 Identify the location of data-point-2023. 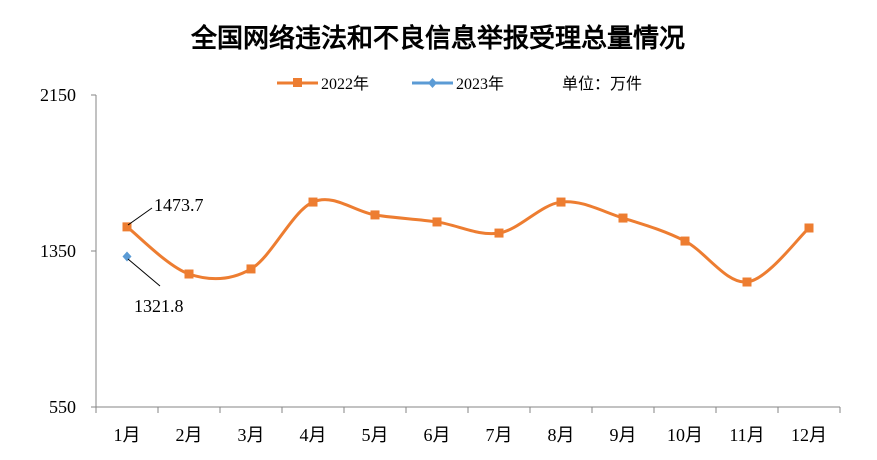
(127, 256).